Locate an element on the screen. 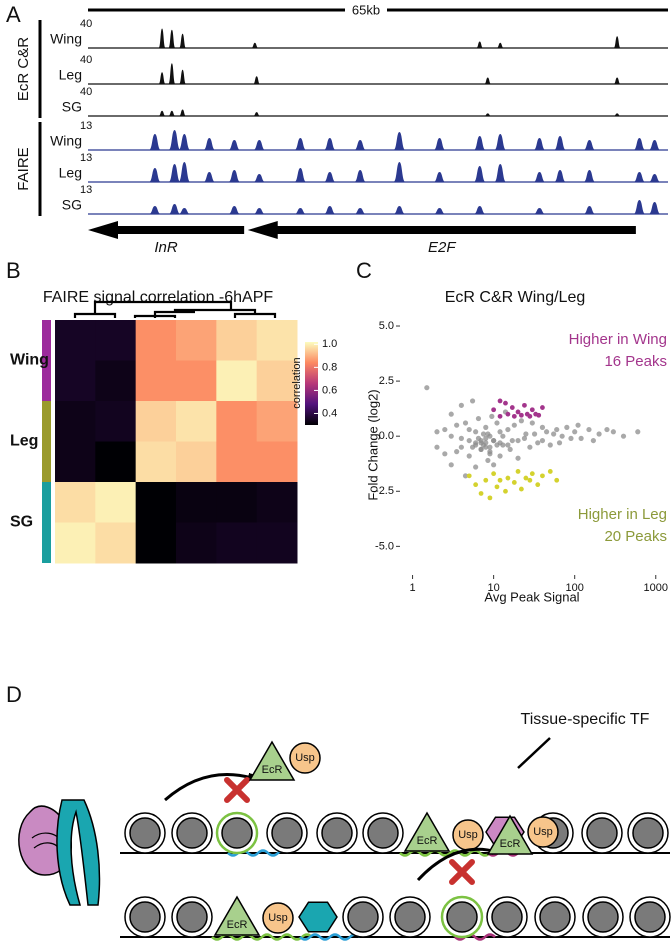 The width and height of the screenshot is (671, 950). tf-label: Tissue-specific TF is located at coordinates (585, 719).